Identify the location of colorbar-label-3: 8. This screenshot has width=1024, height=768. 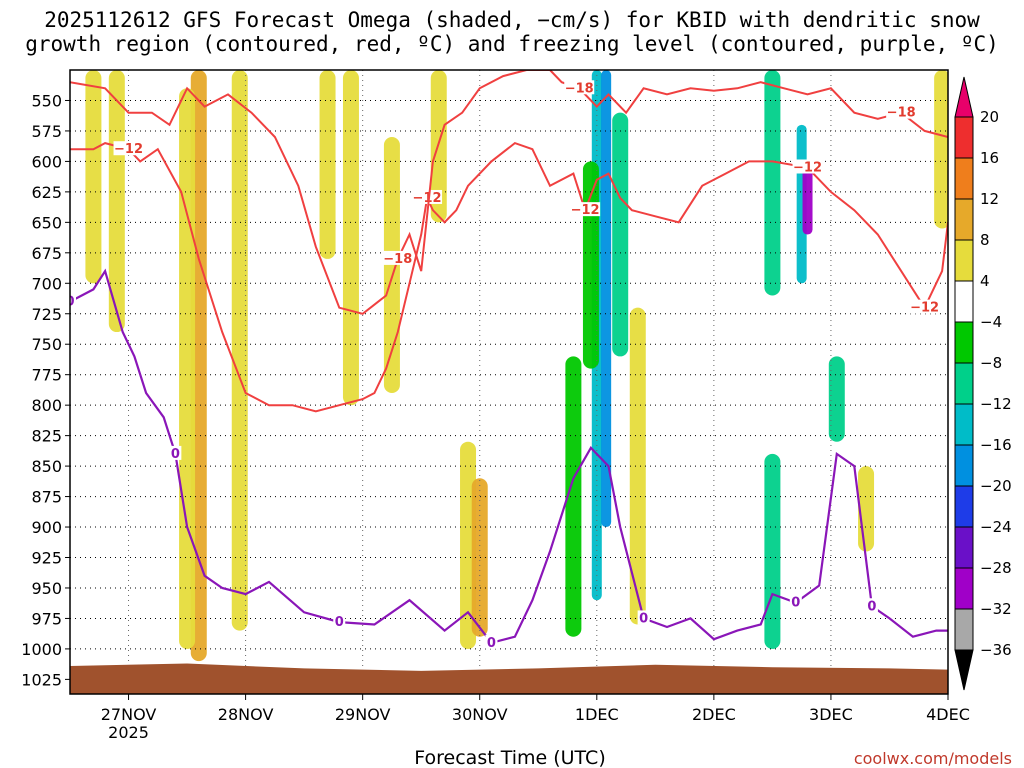
(985, 240).